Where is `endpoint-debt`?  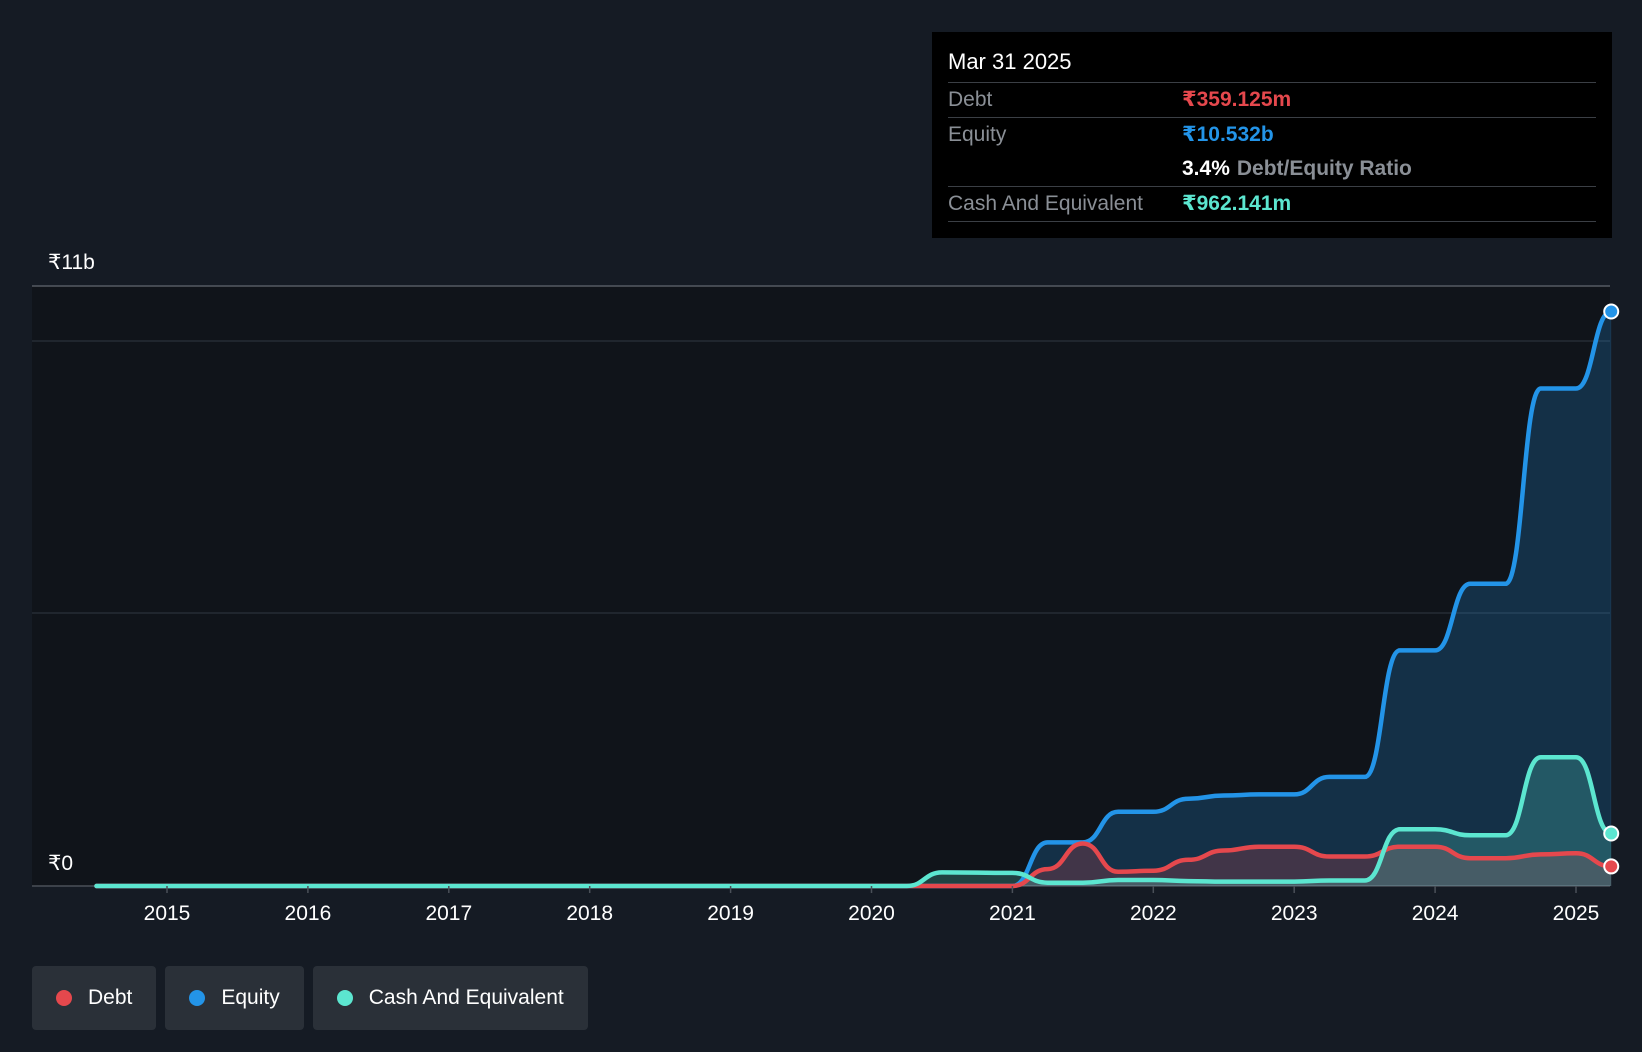
endpoint-debt is located at coordinates (1611, 866).